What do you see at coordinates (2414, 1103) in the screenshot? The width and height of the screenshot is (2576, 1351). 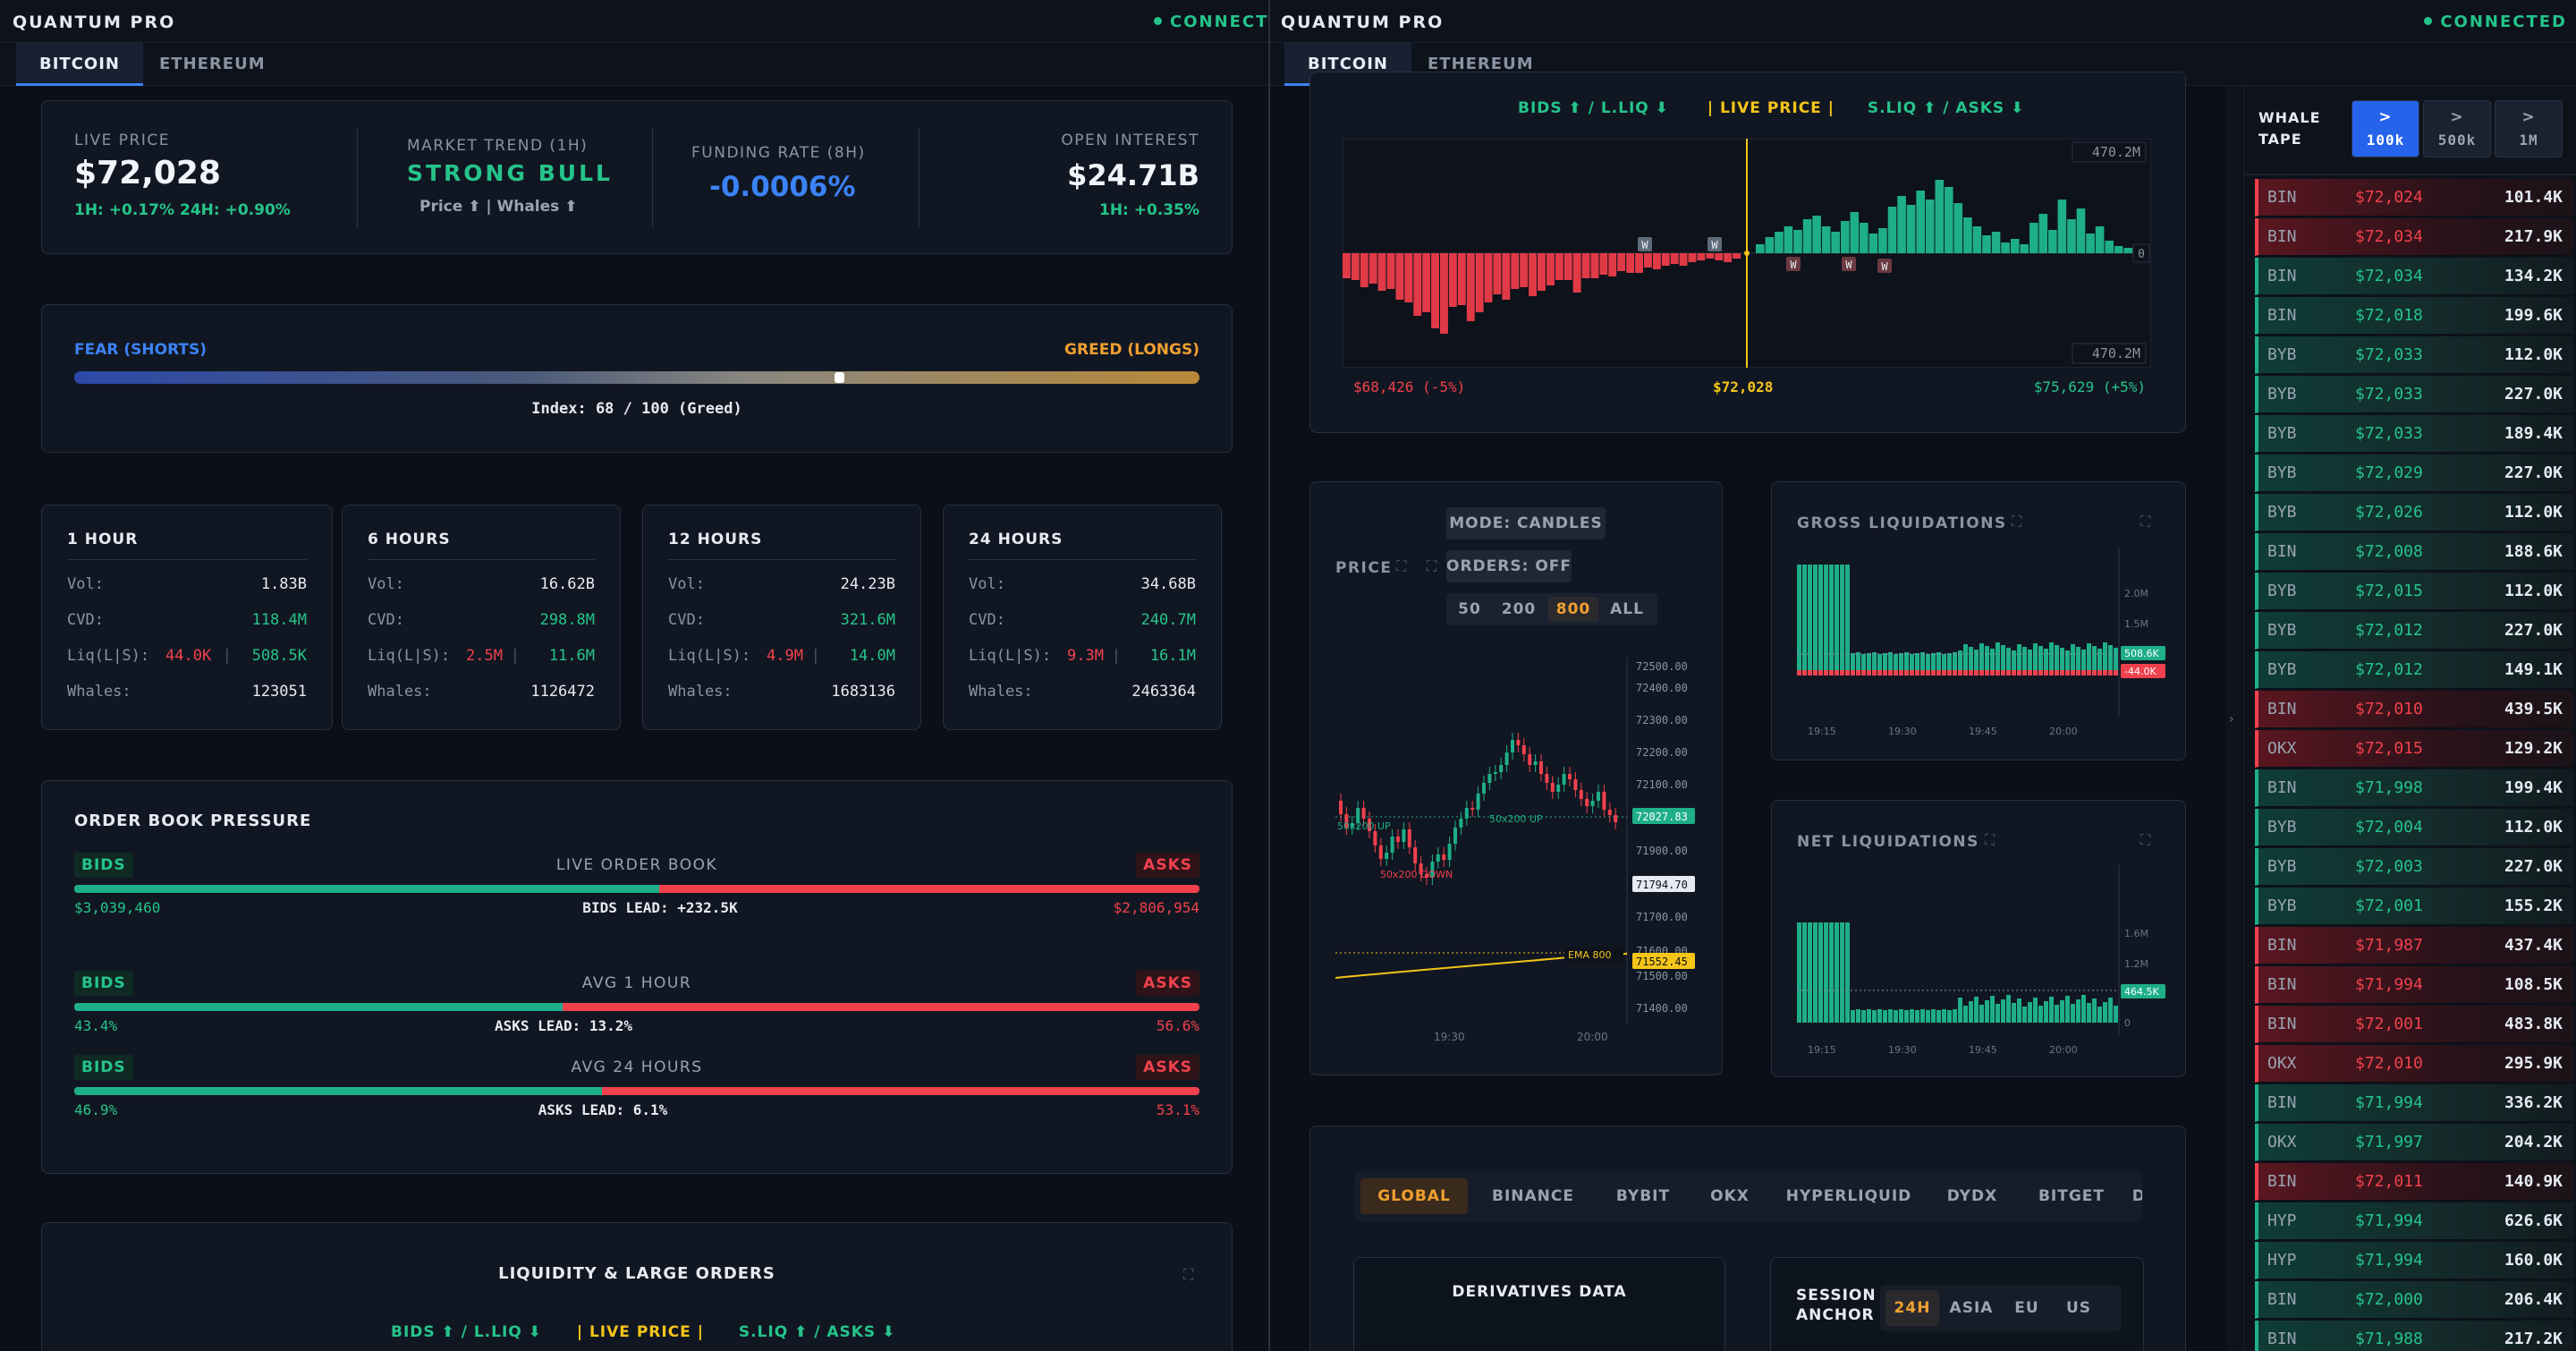 I see `whale-tape-row: BIN $71,994 336.2K` at bounding box center [2414, 1103].